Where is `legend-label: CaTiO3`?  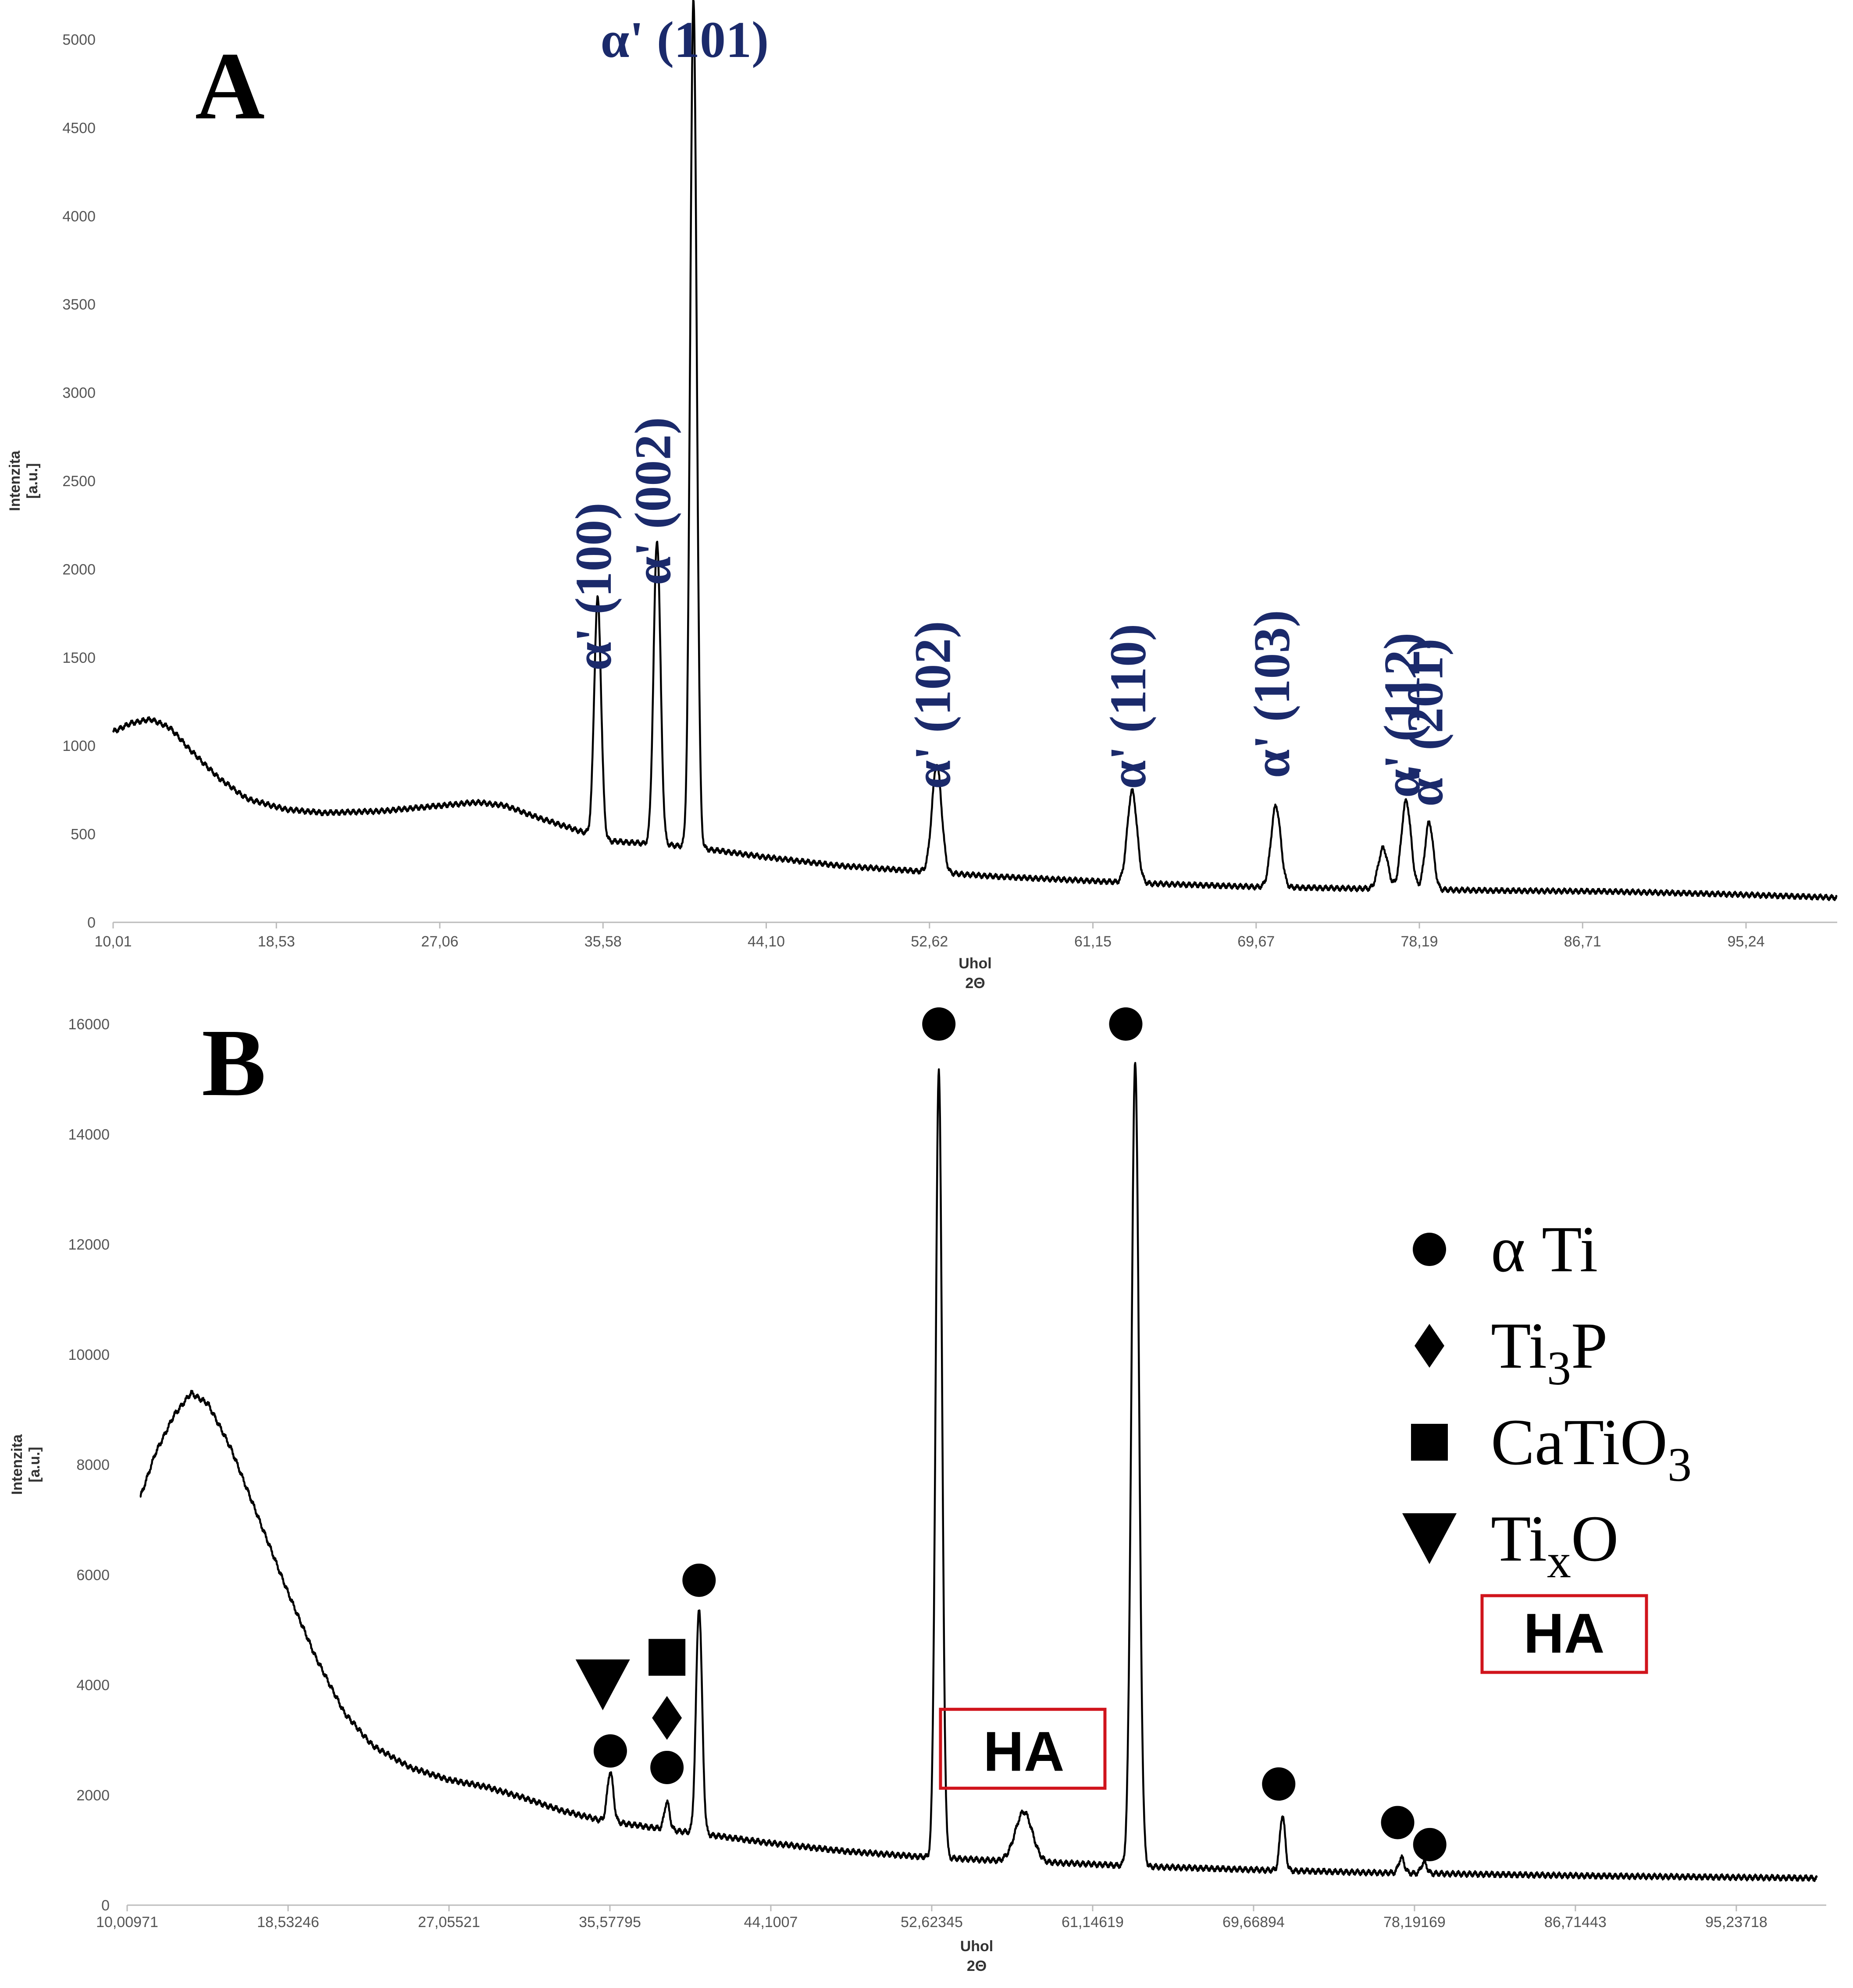
legend-label: CaTiO3 is located at coordinates (1592, 1448).